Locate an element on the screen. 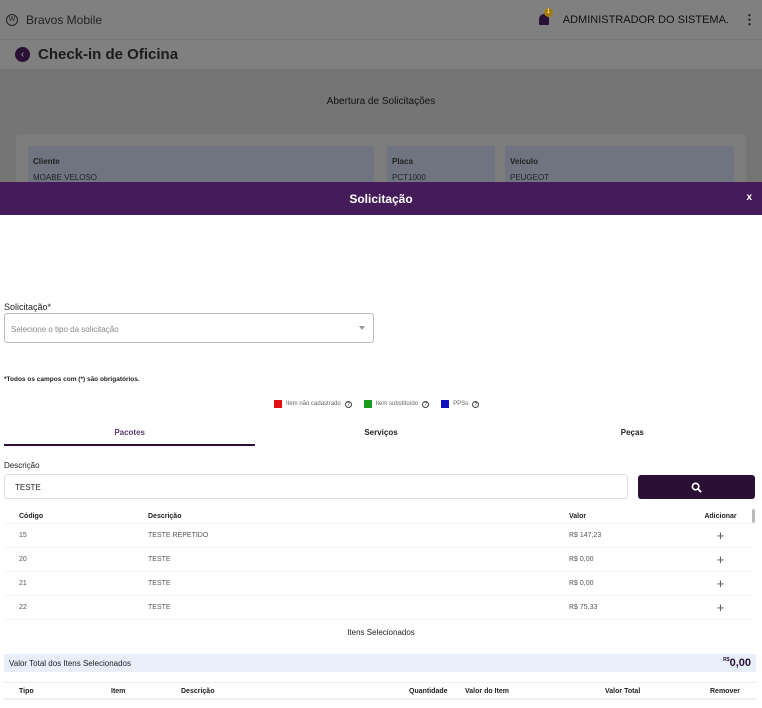  col-codigo: Código is located at coordinates (31, 516).